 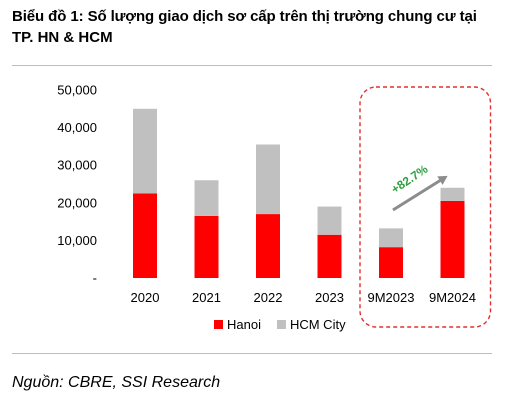 What do you see at coordinates (281, 324) in the screenshot?
I see `legend-swatch-hcm-city` at bounding box center [281, 324].